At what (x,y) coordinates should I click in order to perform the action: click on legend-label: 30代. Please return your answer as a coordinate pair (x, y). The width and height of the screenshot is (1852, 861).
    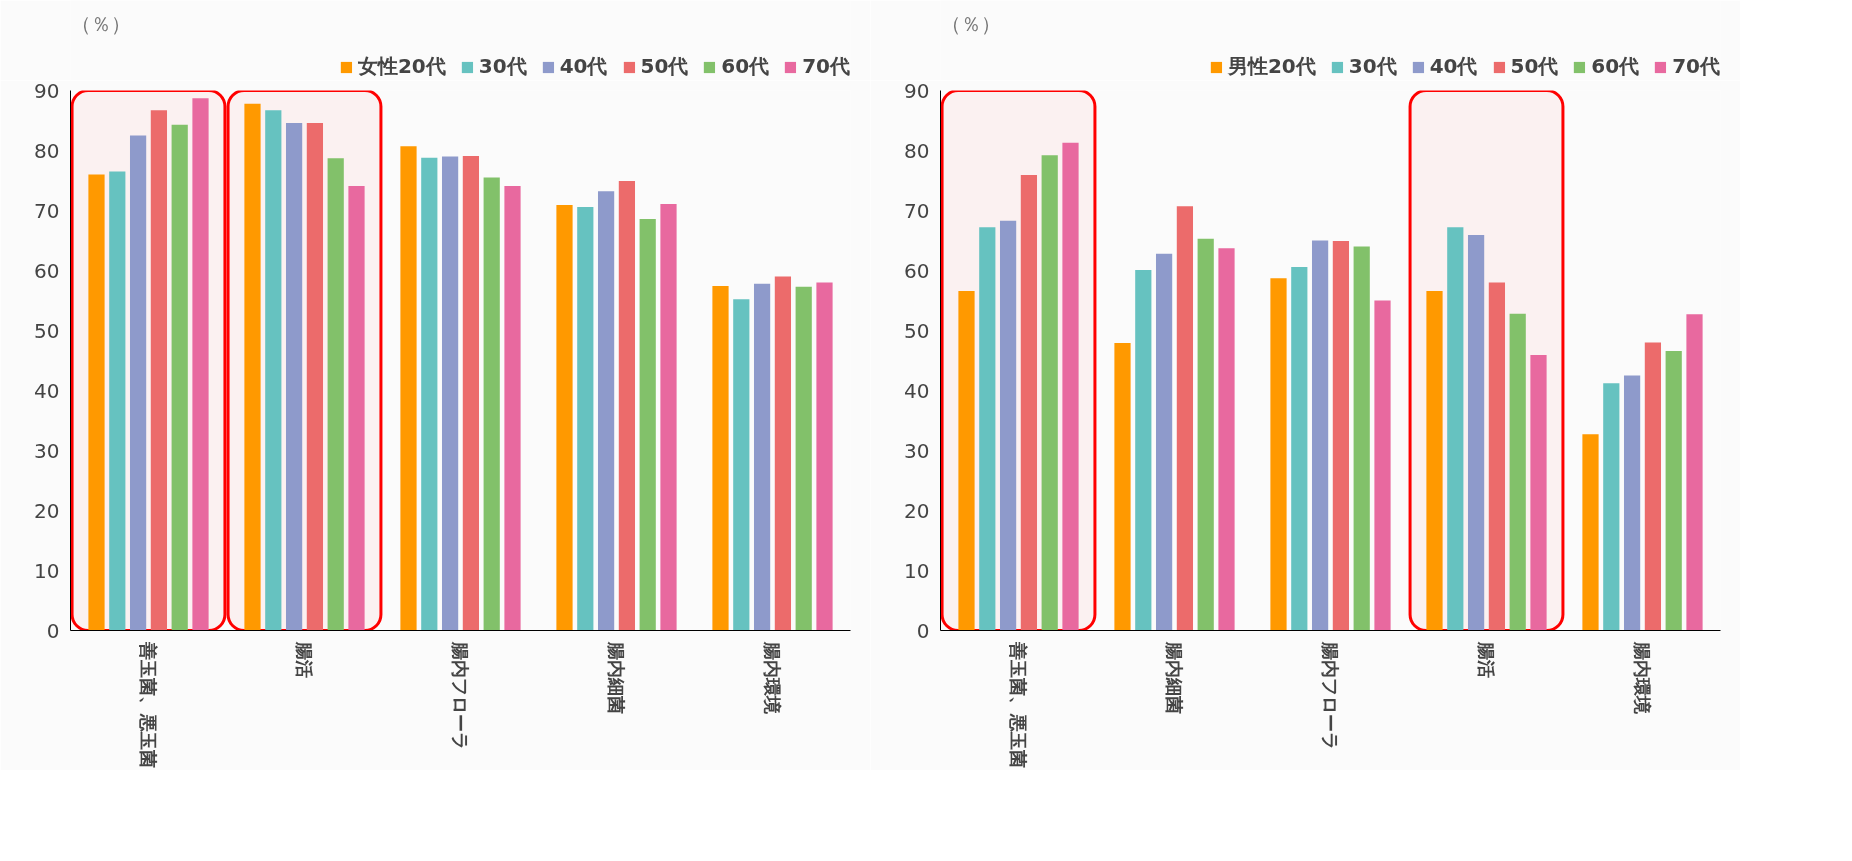
    Looking at the image, I should click on (1372, 66).